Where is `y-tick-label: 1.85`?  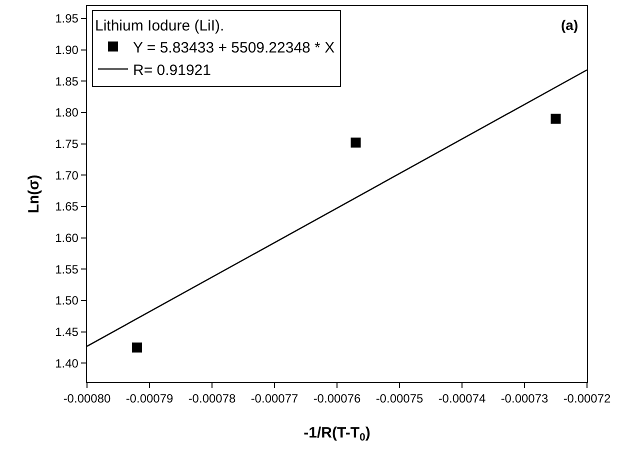
y-tick-label: 1.85 is located at coordinates (67, 81).